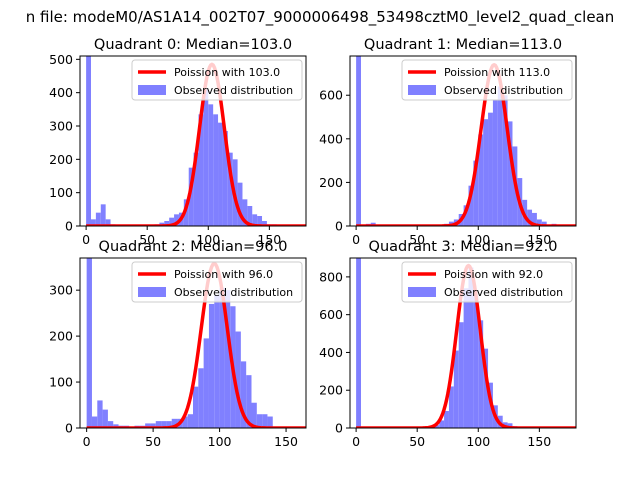  Describe the element at coordinates (463, 45) in the screenshot. I see `panel-title: Quadrant 1: Median=113.0` at that location.